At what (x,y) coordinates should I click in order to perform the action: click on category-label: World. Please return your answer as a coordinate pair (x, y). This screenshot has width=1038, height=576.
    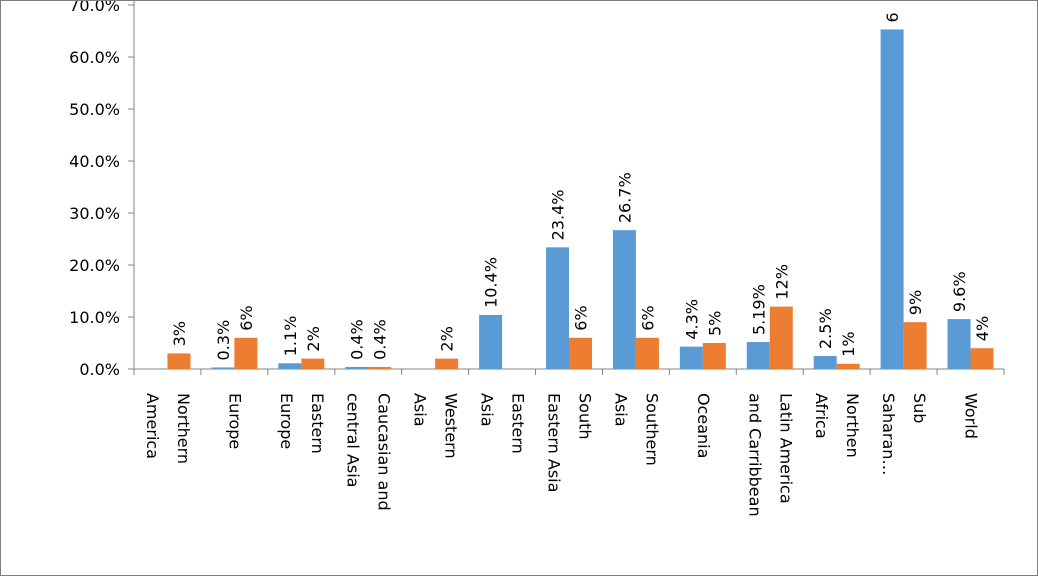
    Looking at the image, I should click on (971, 416).